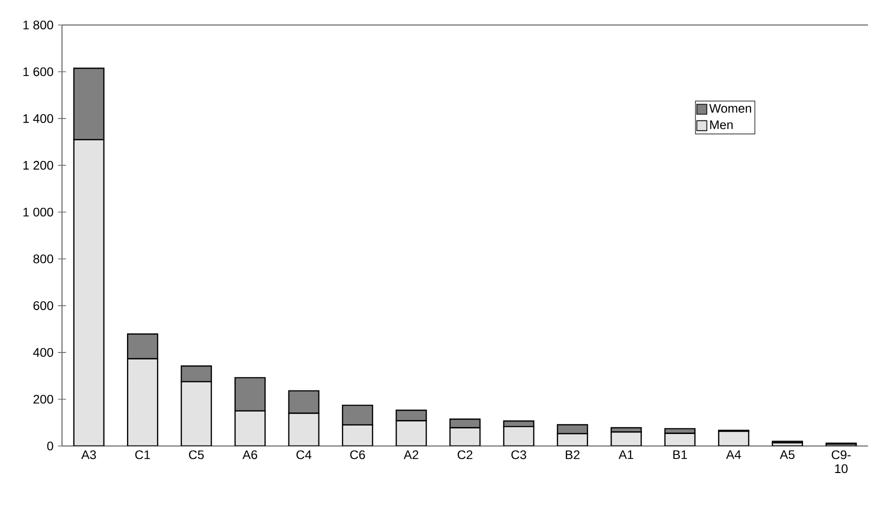 The image size is (872, 511). What do you see at coordinates (50, 446) in the screenshot?
I see `y-tick-label: 0` at bounding box center [50, 446].